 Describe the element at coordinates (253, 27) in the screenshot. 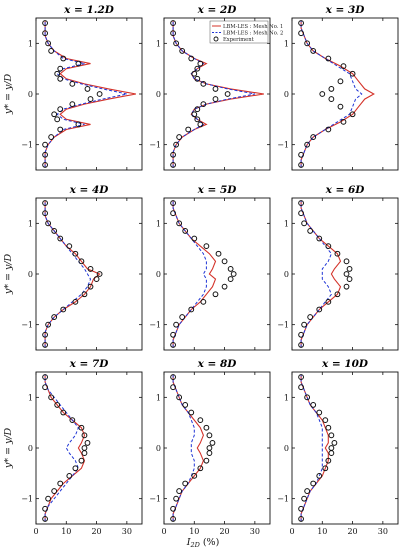

I see `legend-label: LBM-LES : Mesh No. 1` at that location.